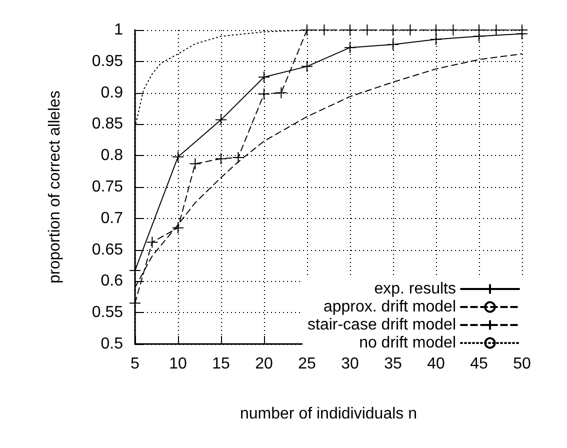 The image size is (567, 448). What do you see at coordinates (178, 364) in the screenshot?
I see `x-tick-label: 10` at bounding box center [178, 364].